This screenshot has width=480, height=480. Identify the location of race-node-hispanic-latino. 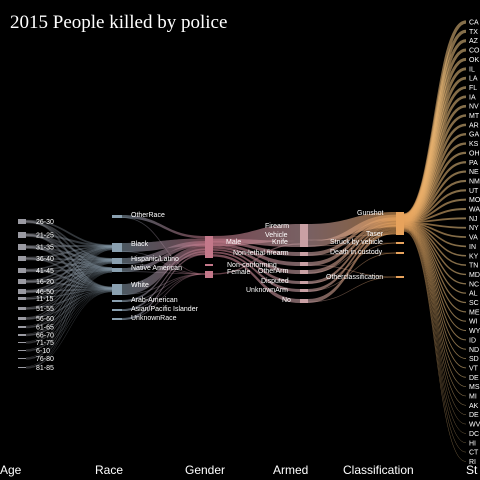
(117, 261).